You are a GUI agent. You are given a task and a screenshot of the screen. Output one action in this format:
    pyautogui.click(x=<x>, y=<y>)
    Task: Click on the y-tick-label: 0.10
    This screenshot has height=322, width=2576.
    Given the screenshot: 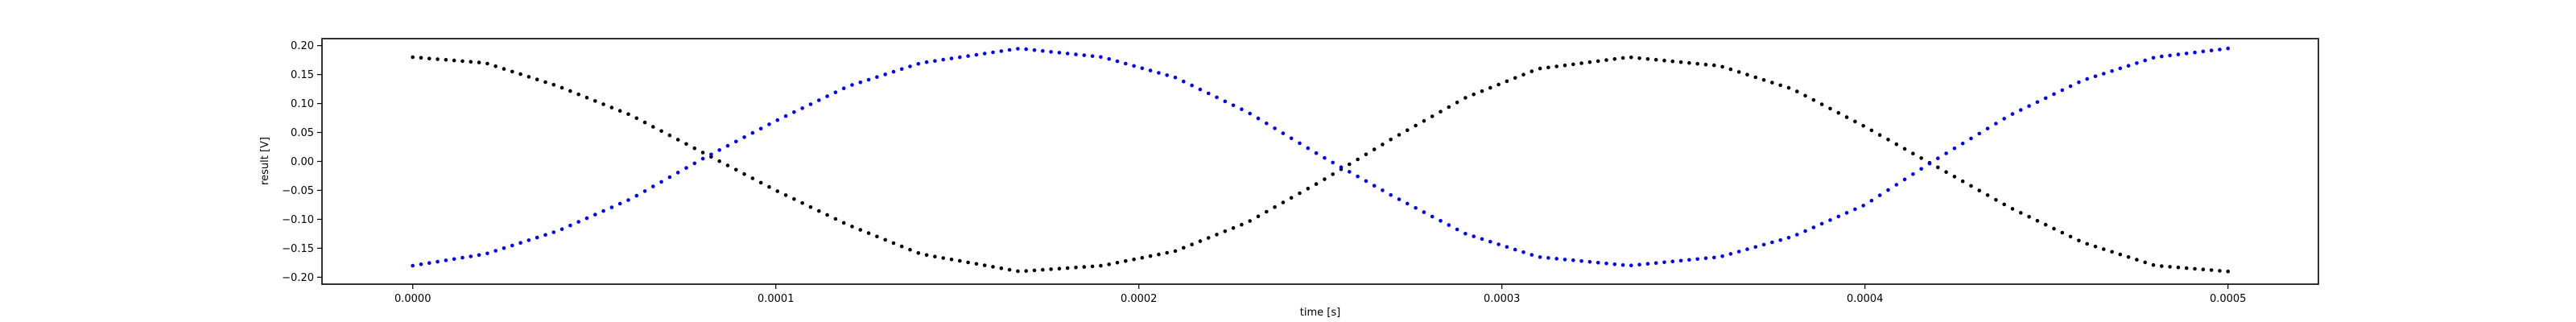 What is the action you would take?
    pyautogui.click(x=302, y=104)
    